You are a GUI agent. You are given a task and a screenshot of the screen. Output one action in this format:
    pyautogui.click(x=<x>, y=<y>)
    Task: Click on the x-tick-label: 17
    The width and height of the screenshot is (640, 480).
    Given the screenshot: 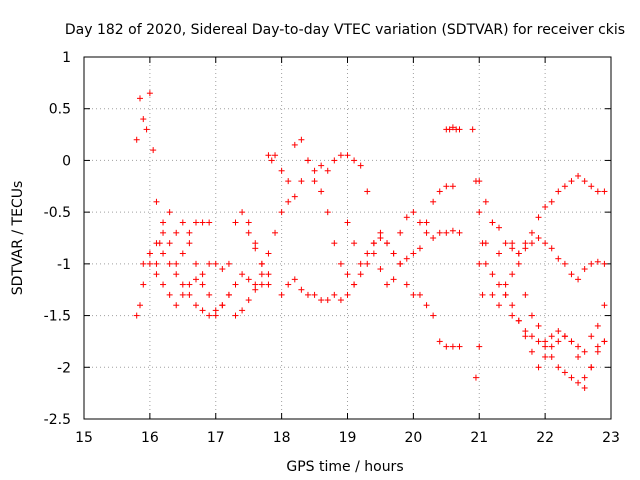 What is the action you would take?
    pyautogui.click(x=216, y=438)
    